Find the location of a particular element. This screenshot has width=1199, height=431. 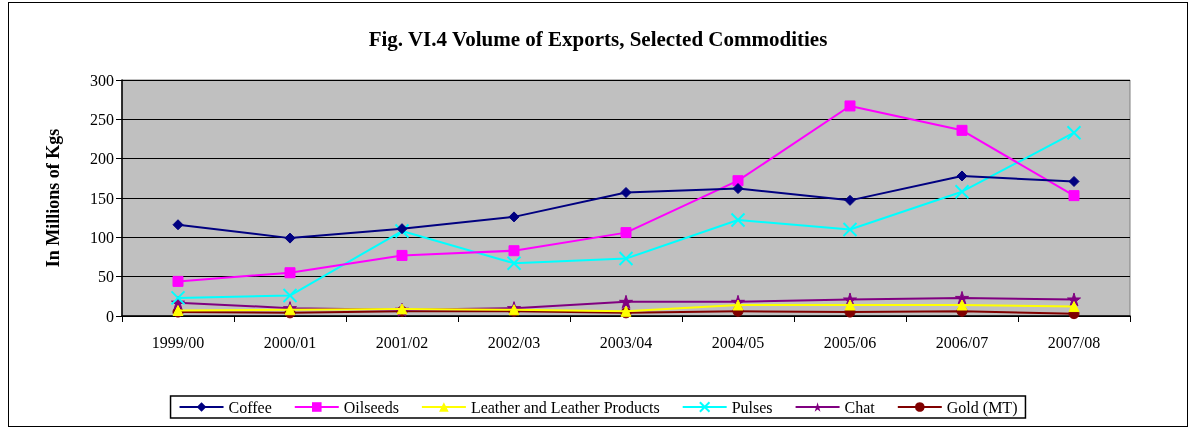

y-tick-label: 300 is located at coordinates (102, 80).